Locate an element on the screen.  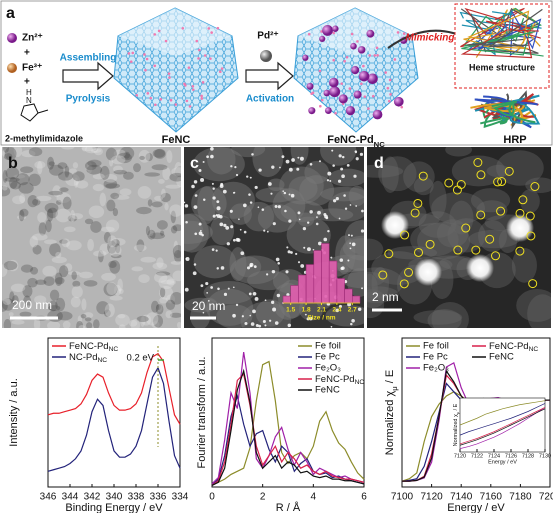
text-part: μ is located at coordinates (458, 413).